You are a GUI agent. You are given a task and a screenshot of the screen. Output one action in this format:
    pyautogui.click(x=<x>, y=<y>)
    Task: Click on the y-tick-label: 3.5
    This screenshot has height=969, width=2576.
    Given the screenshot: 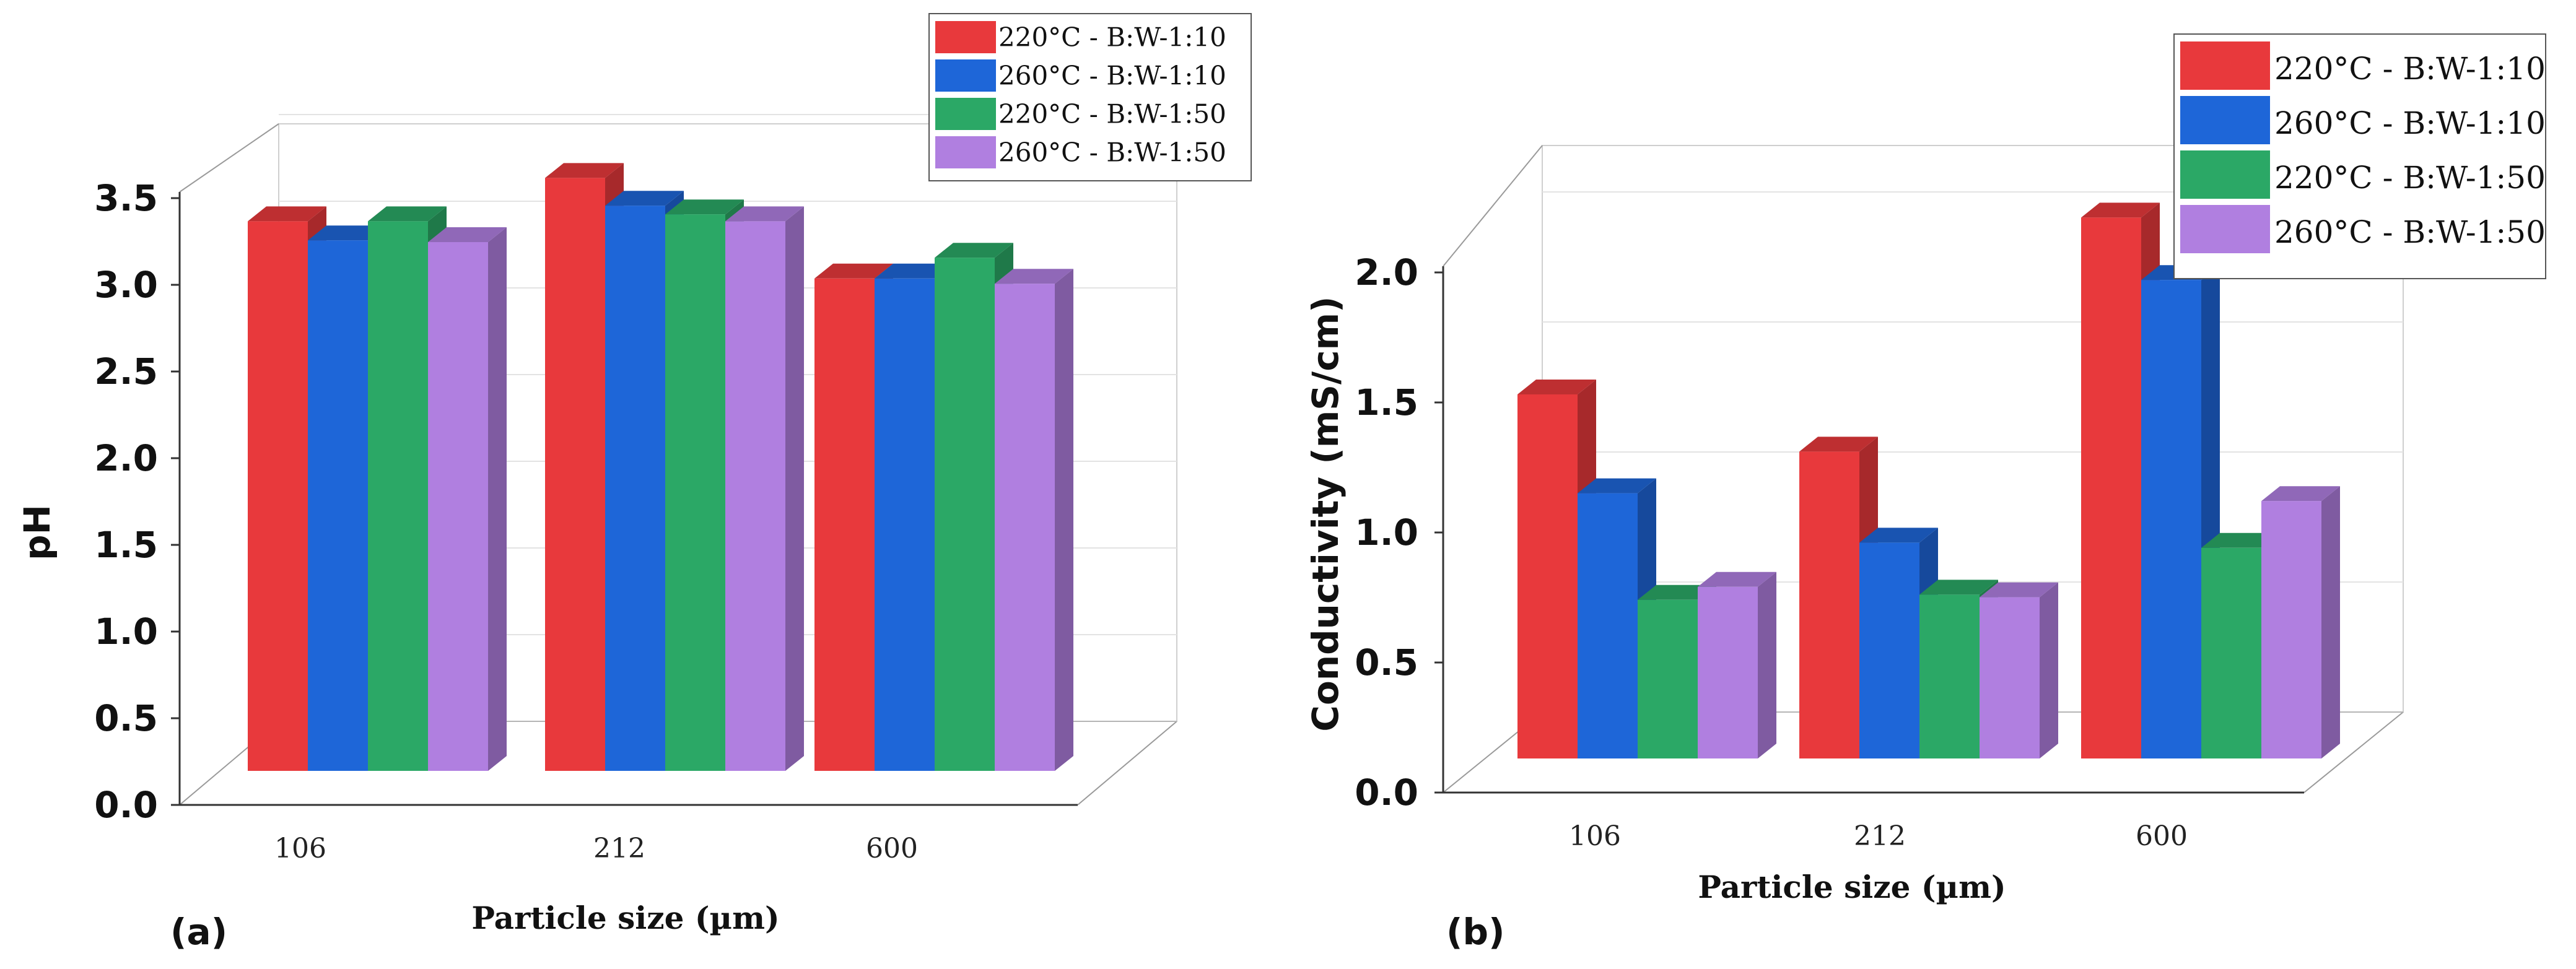 What is the action you would take?
    pyautogui.click(x=126, y=198)
    